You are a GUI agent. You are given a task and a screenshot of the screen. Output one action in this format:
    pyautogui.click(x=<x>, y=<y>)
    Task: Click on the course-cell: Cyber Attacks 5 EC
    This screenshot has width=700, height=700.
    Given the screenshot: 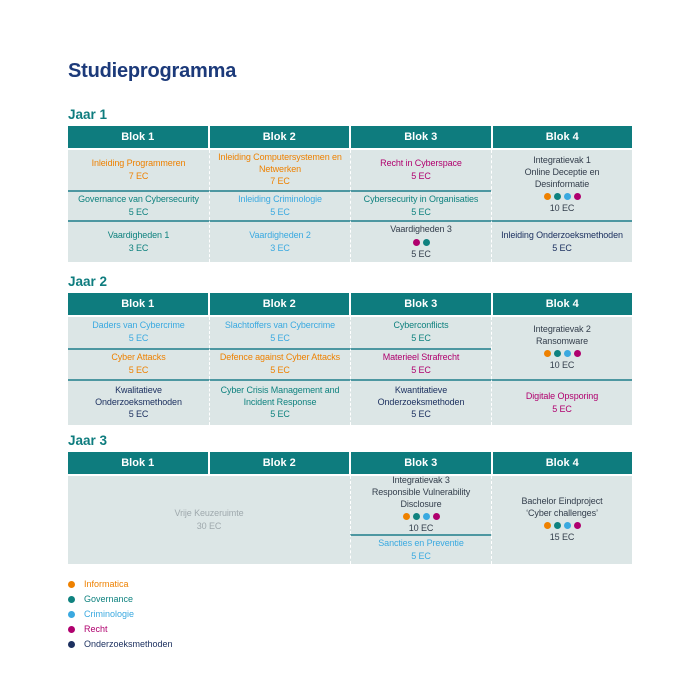 What is the action you would take?
    pyautogui.click(x=138, y=363)
    